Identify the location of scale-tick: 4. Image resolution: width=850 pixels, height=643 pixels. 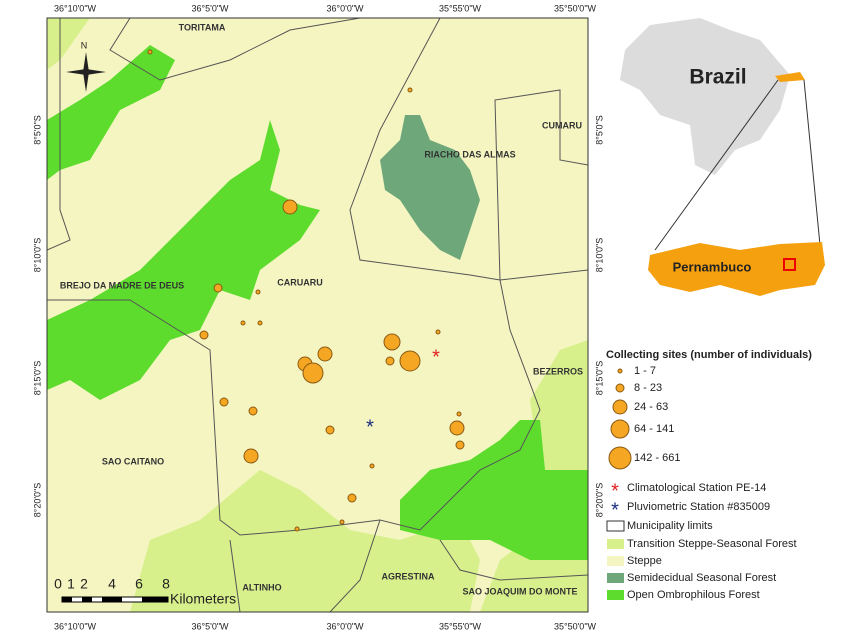
(112, 584).